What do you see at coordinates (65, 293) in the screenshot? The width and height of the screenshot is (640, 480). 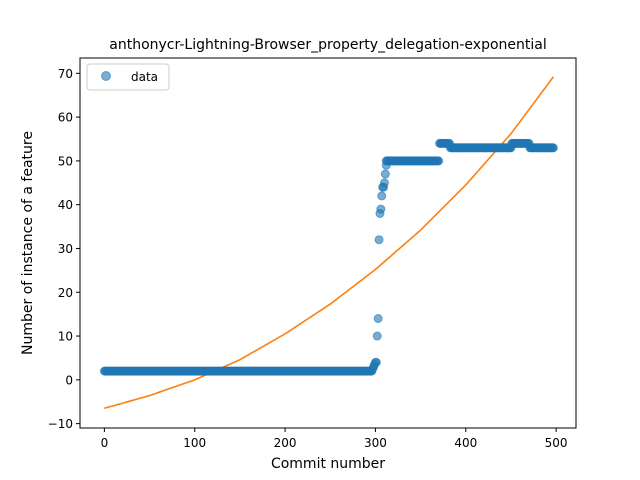 I see `y-tick-label: 20` at bounding box center [65, 293].